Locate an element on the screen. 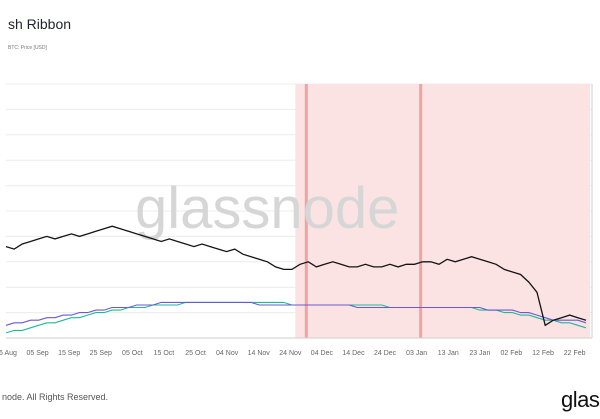 The width and height of the screenshot is (600, 419). x-tick-label: 04 Nov is located at coordinates (227, 353).